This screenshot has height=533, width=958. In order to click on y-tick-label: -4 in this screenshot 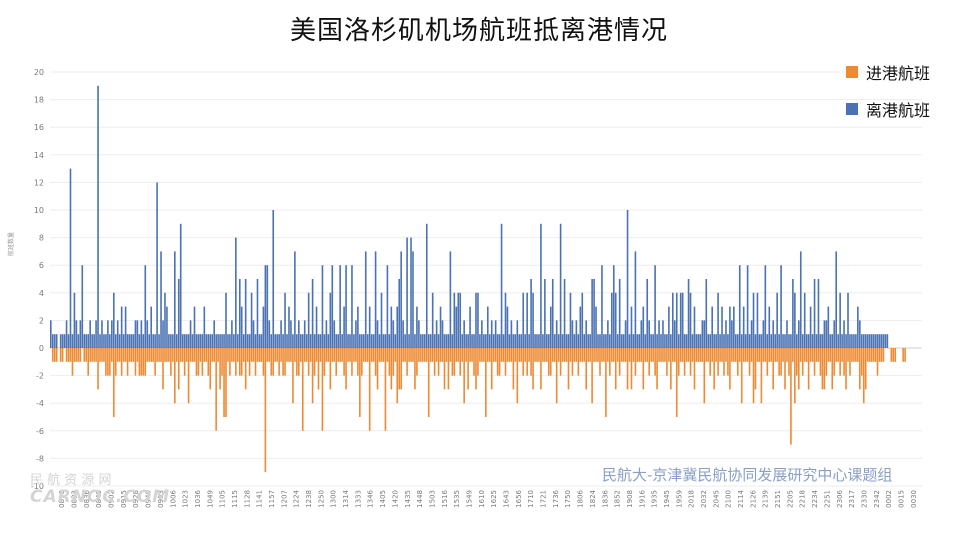, I will do `click(40, 403)`.